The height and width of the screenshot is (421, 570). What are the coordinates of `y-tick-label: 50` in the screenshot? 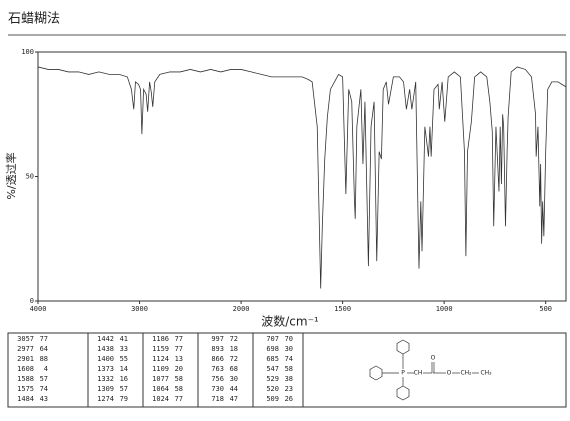 It's located at (30, 177).